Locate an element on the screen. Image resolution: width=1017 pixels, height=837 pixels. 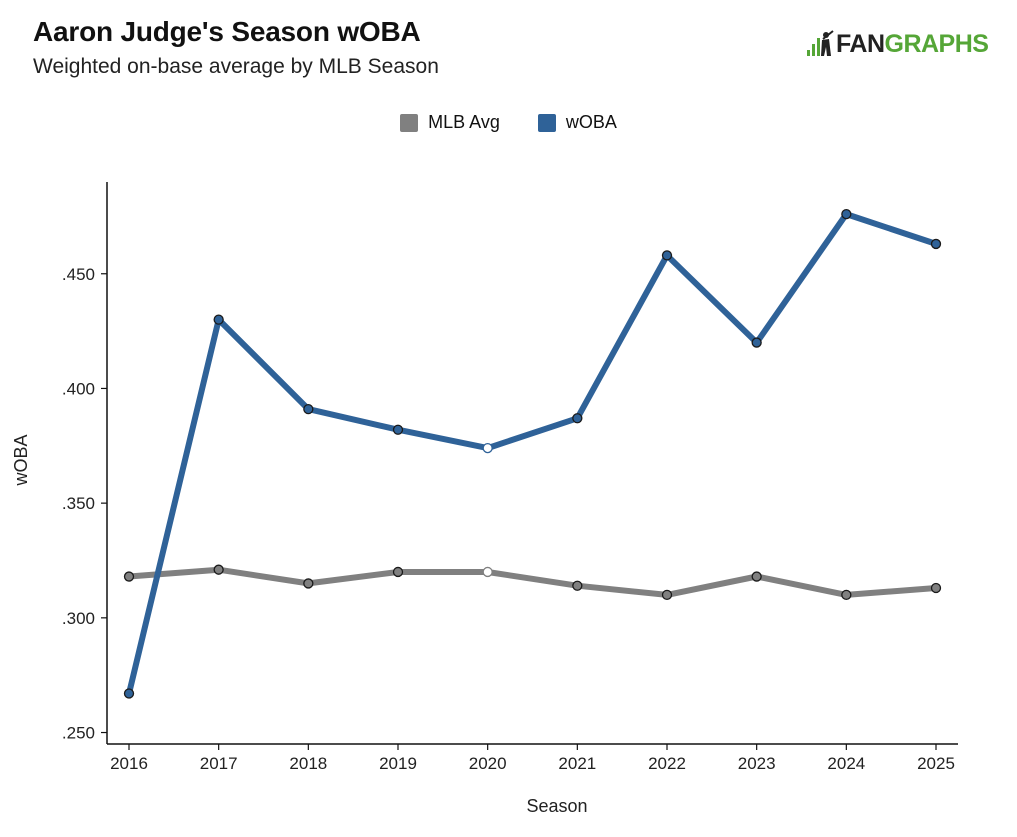
y-tick-label: .400 is located at coordinates (78, 388).